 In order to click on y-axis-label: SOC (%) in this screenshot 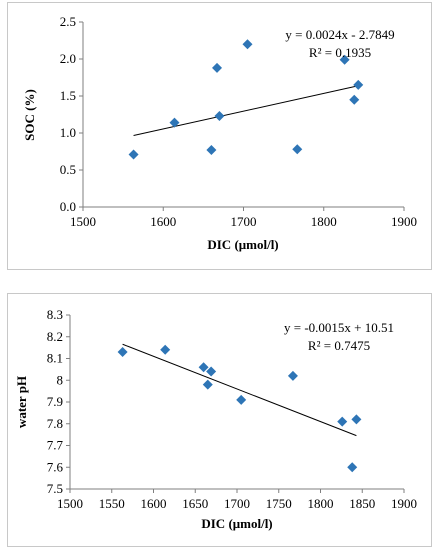, I will do `click(29, 115)`.